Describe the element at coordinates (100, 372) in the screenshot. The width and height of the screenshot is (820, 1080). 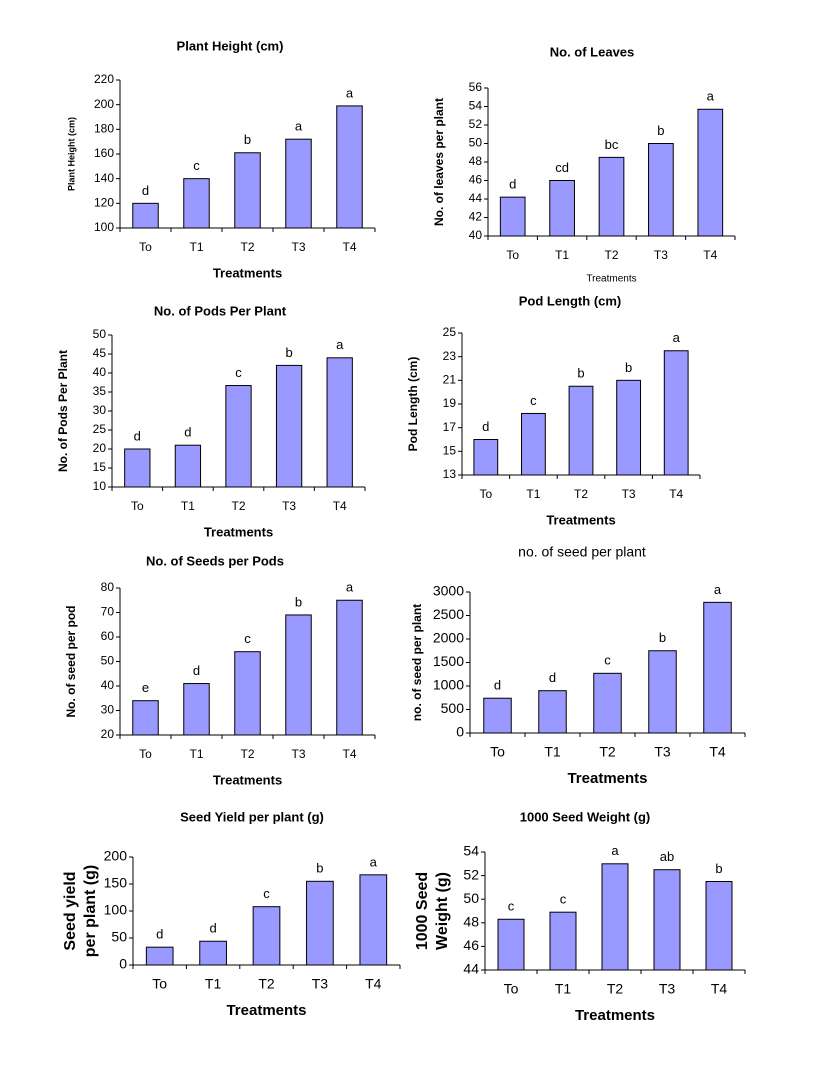
I see `y-tick-label: 40` at that location.